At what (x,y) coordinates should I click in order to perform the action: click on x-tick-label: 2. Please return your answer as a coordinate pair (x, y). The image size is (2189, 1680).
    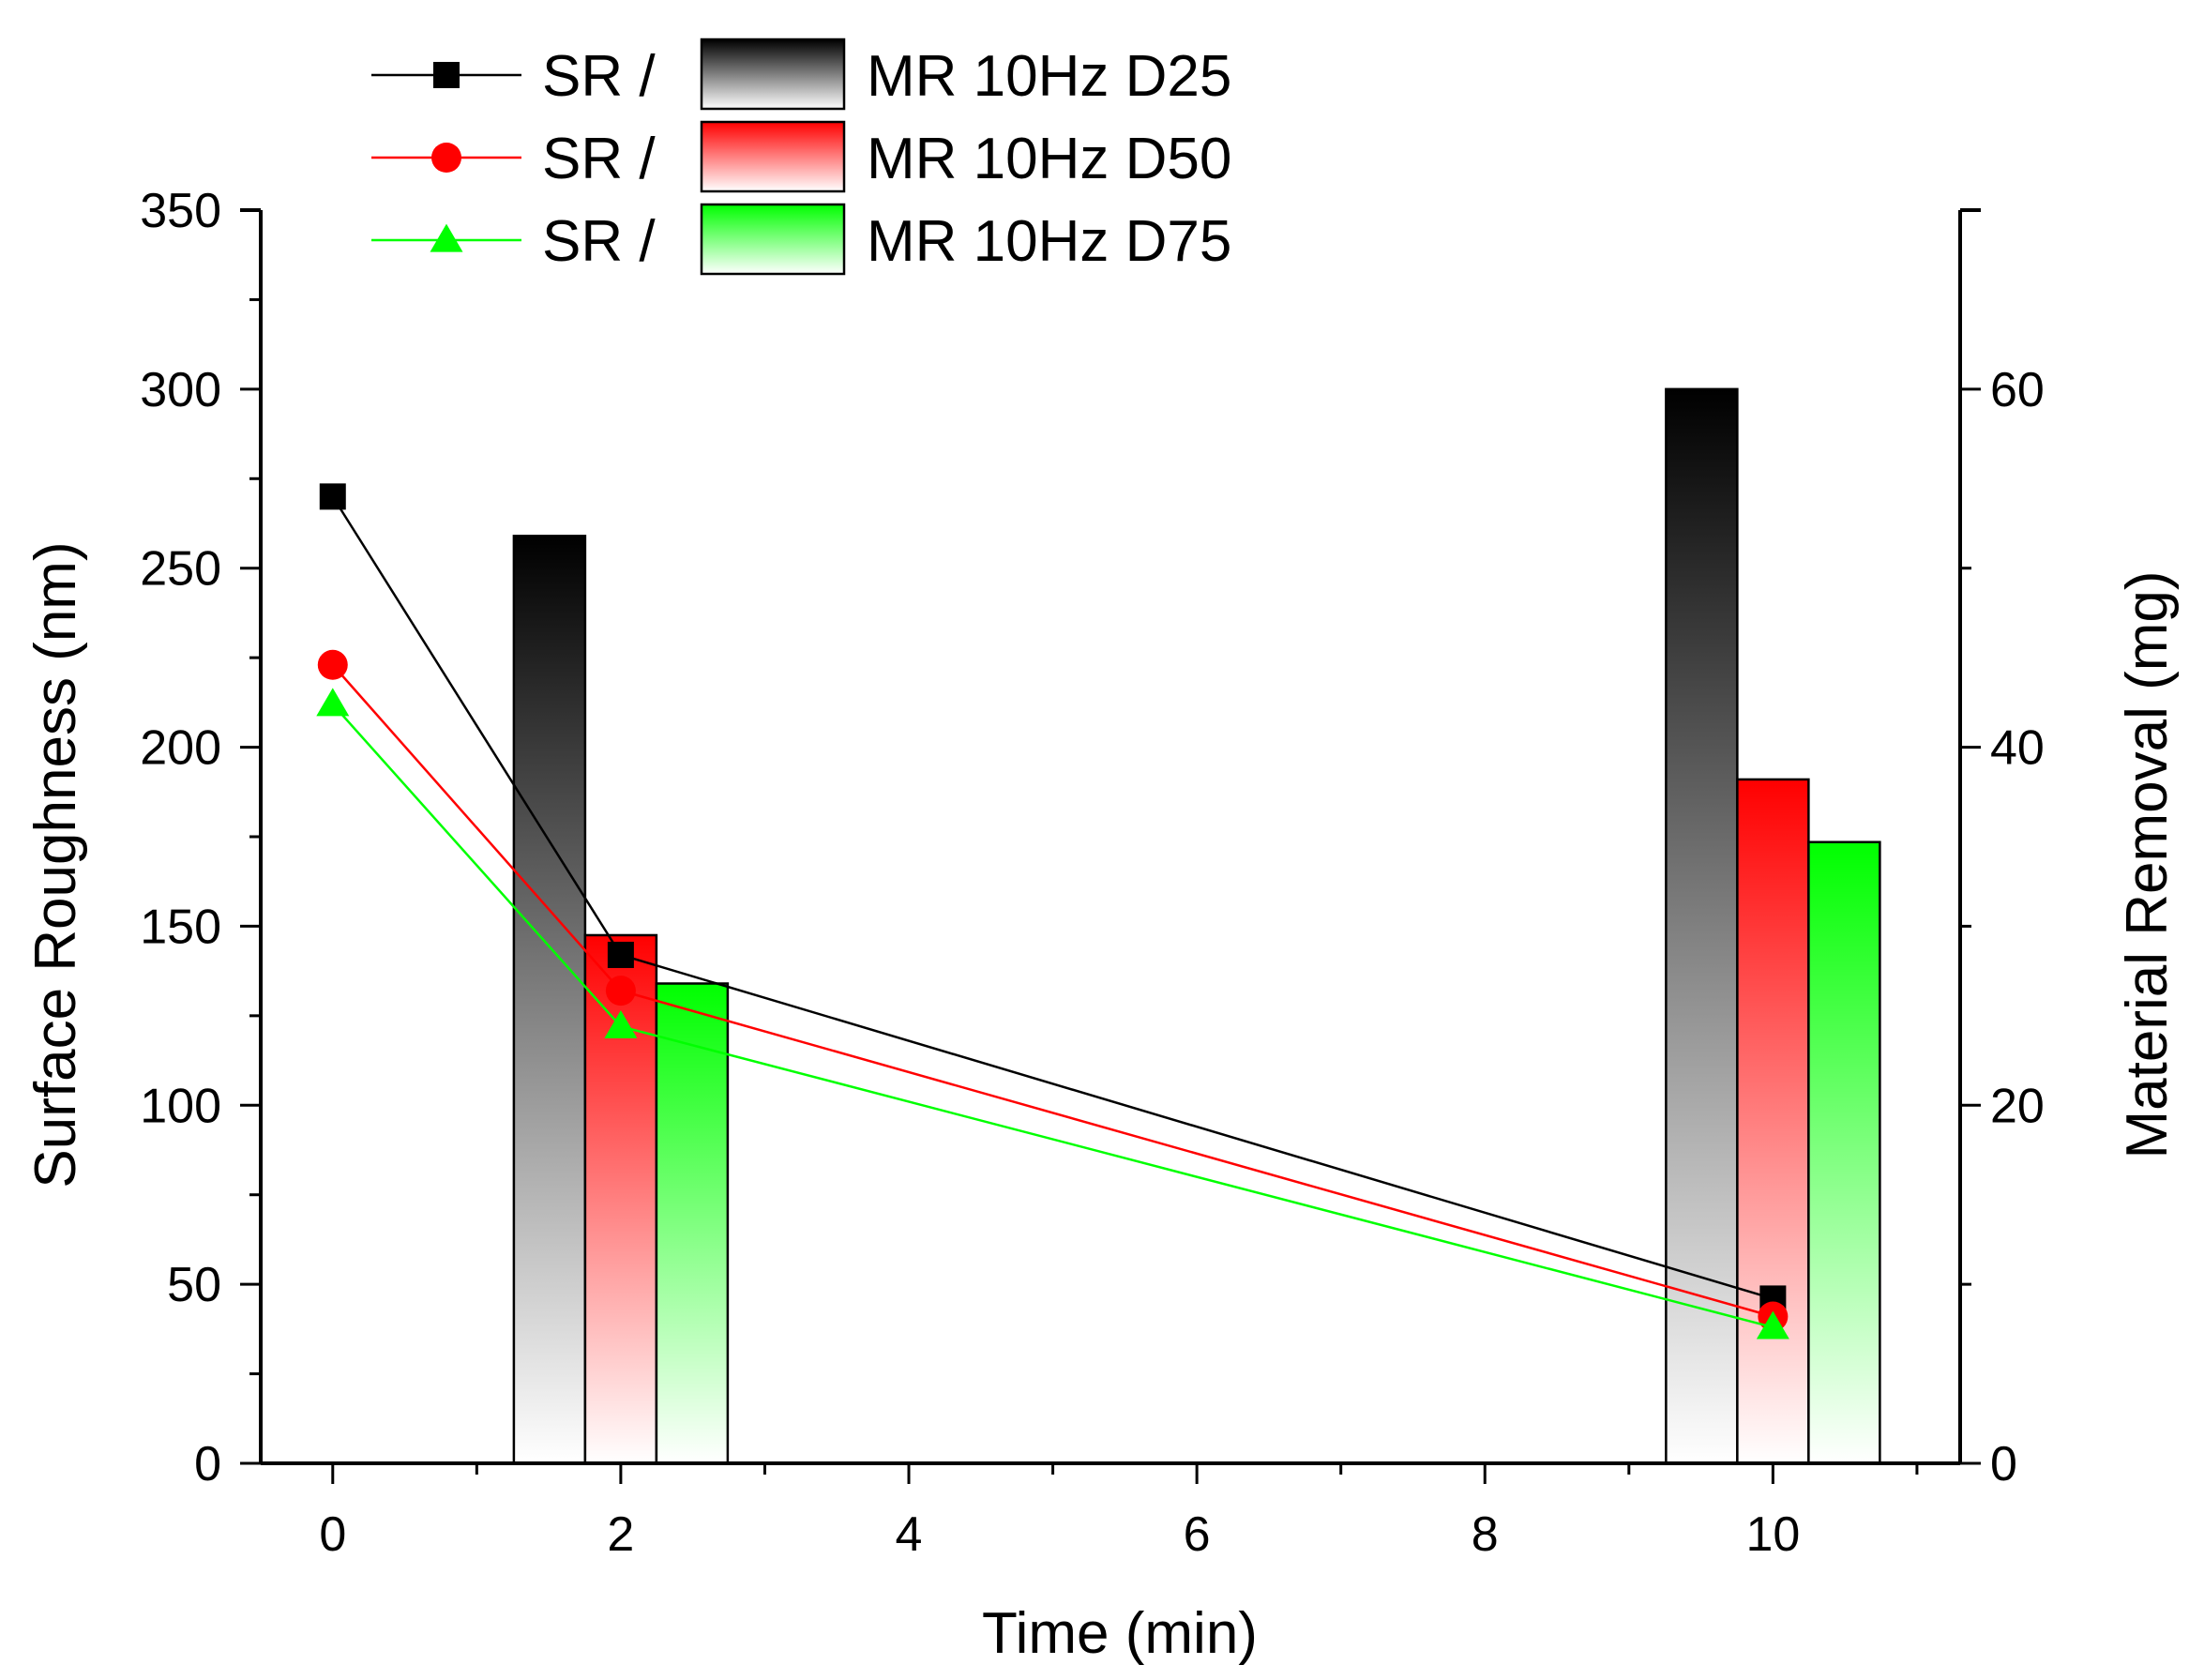
    Looking at the image, I should click on (620, 1534).